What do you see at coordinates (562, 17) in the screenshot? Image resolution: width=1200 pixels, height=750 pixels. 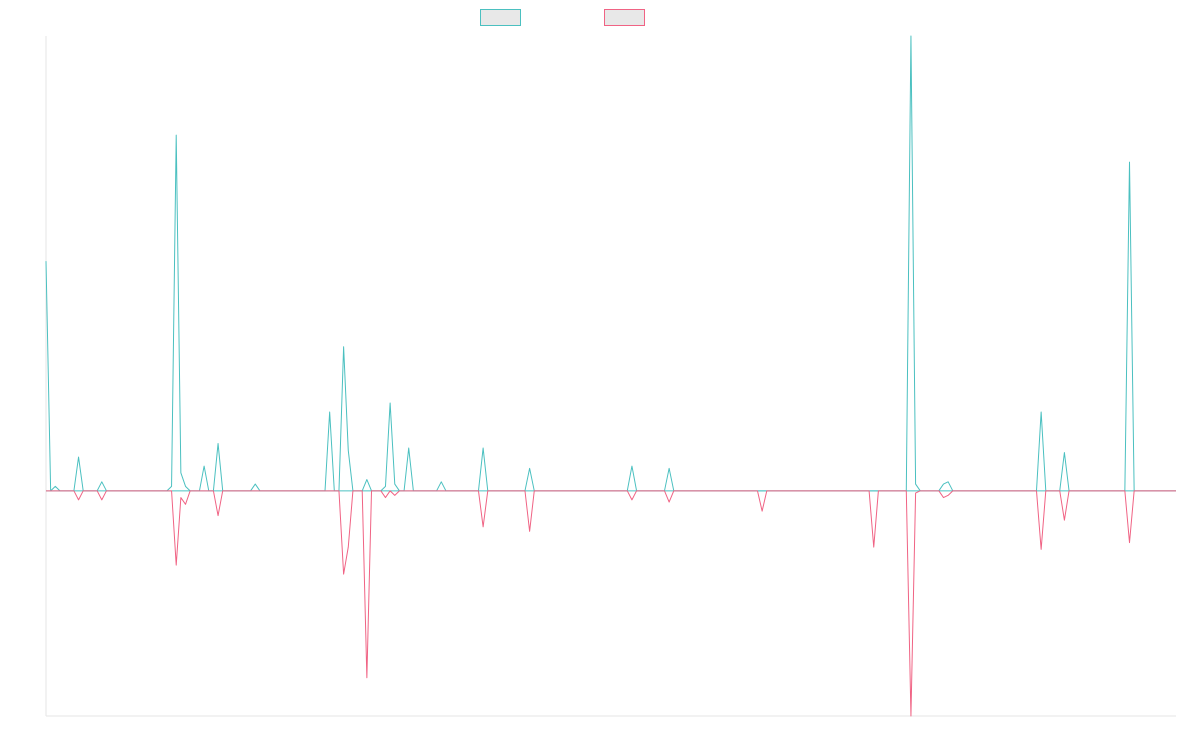 I see `legend` at bounding box center [562, 17].